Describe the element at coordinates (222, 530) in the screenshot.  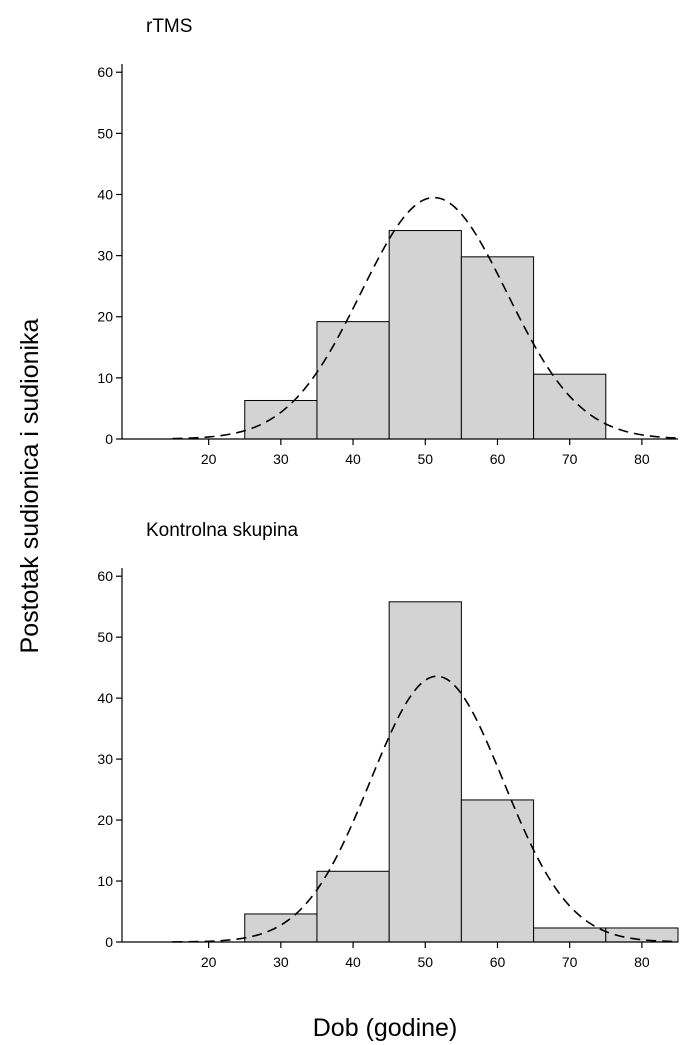
I see `panel-title: Kontrolna skupina` at that location.